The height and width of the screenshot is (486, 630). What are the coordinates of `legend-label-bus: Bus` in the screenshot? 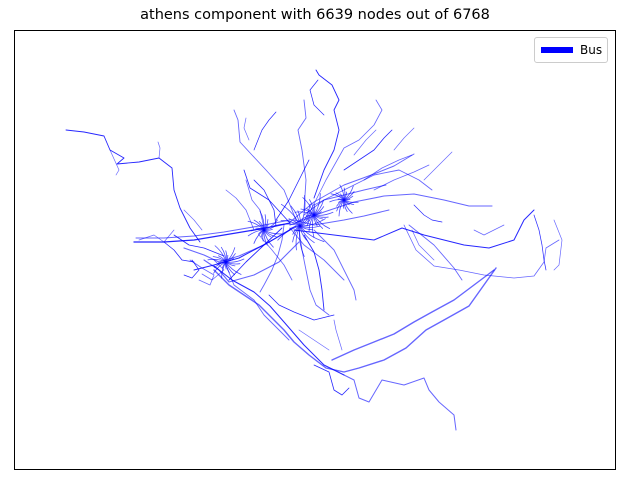 It's located at (591, 50).